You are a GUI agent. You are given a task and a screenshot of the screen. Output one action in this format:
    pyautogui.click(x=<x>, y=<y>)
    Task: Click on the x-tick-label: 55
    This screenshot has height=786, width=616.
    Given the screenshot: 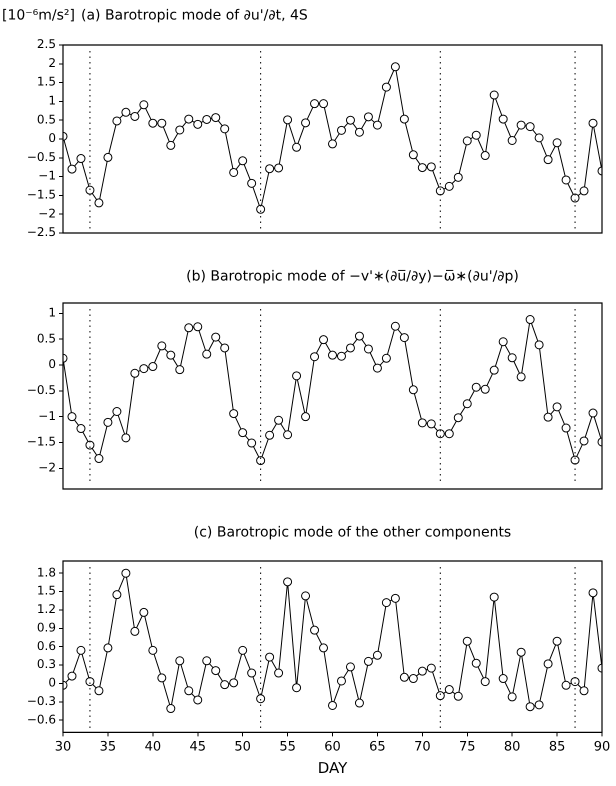 What is the action you would take?
    pyautogui.click(x=287, y=747)
    